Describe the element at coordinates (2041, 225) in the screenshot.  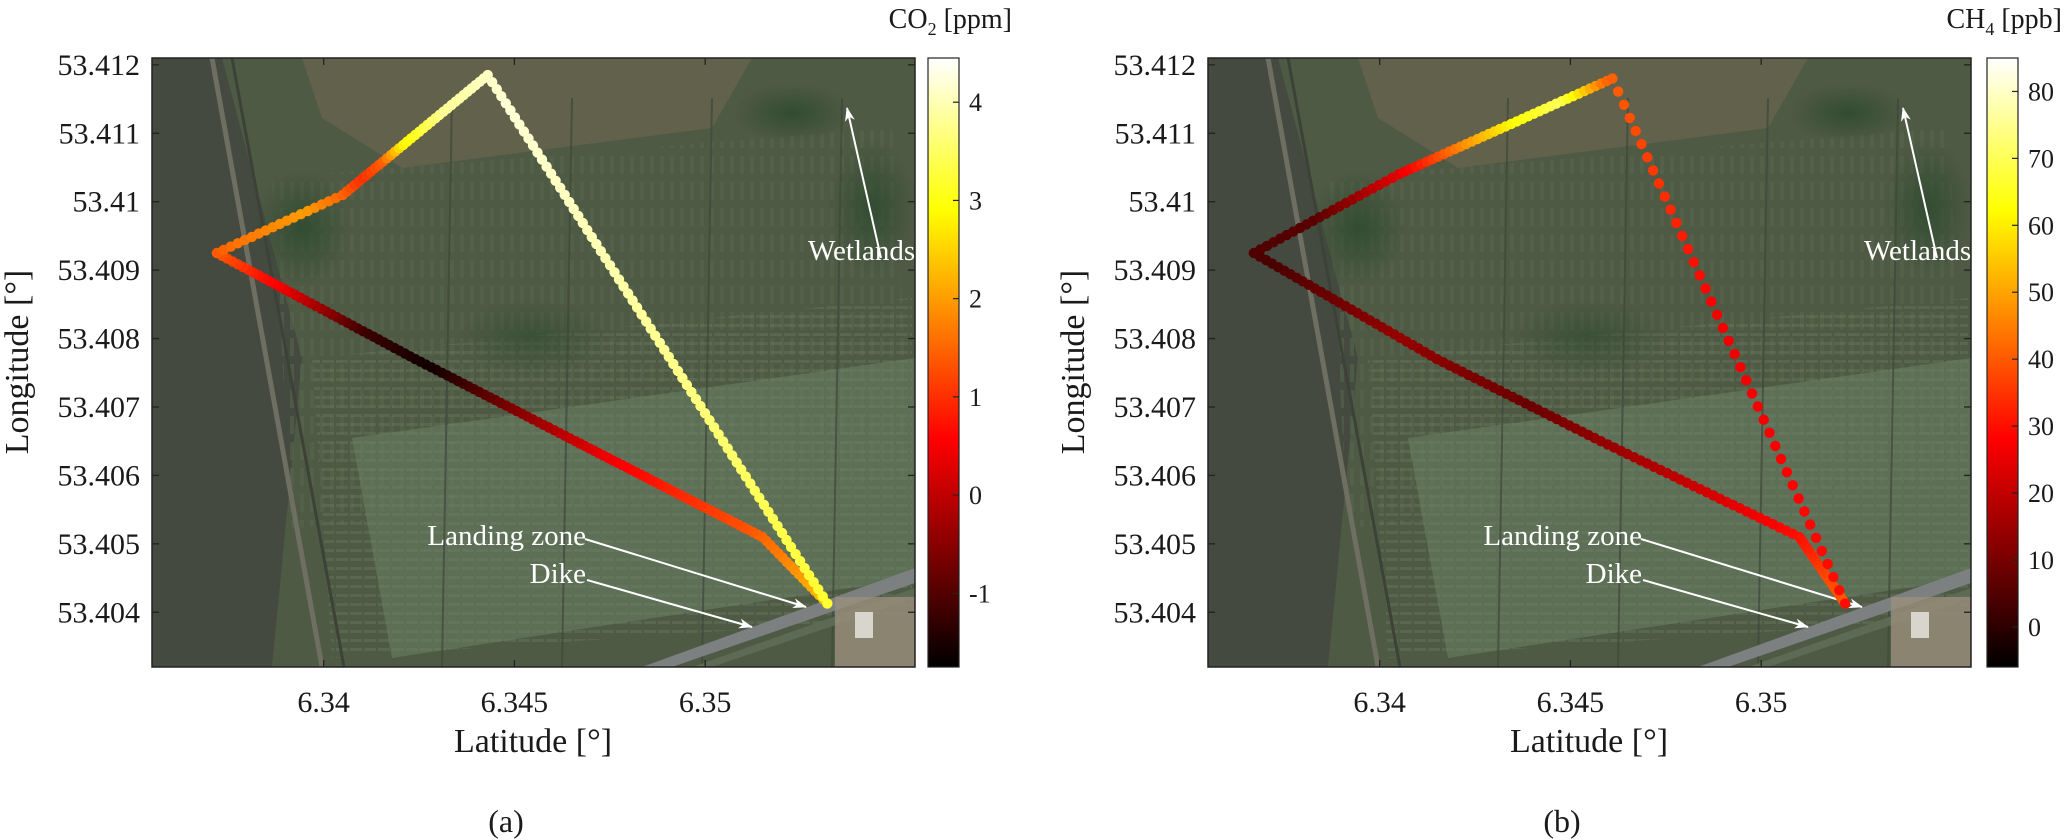
I see `colorbar-tick-label: 60` at that location.